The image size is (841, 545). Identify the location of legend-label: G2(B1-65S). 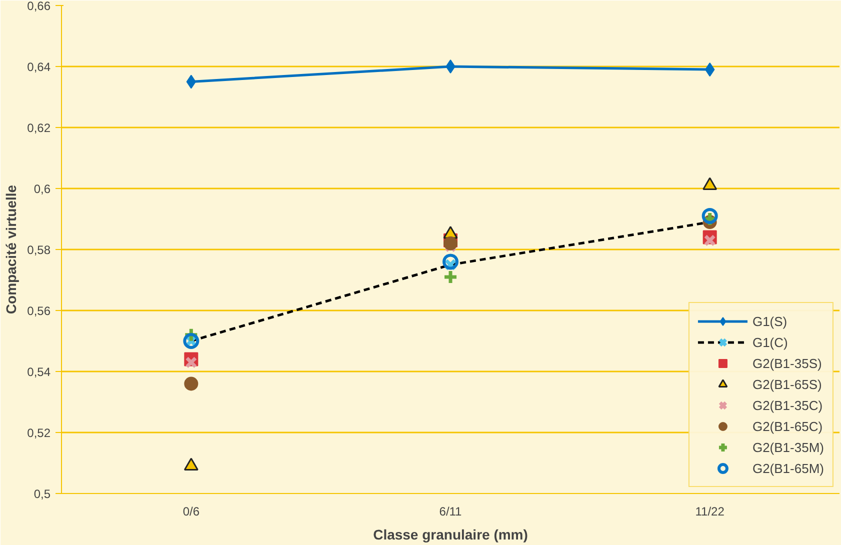
(787, 384).